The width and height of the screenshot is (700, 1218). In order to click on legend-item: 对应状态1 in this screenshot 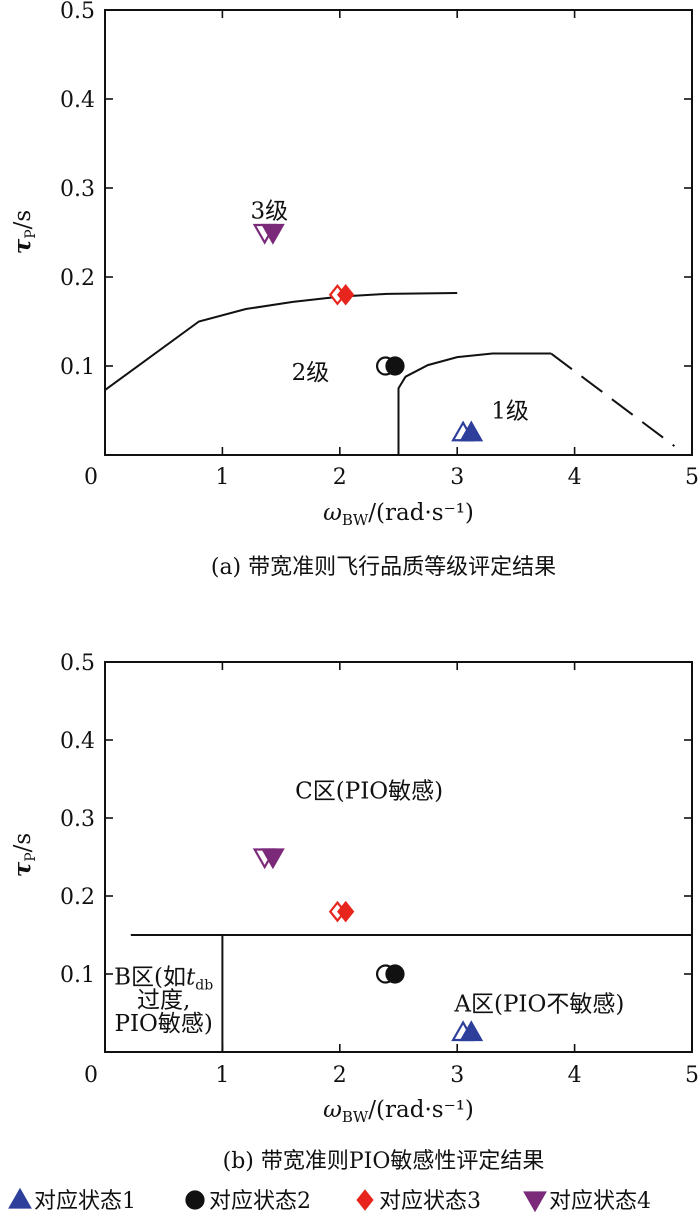, I will do `click(72, 1200)`.